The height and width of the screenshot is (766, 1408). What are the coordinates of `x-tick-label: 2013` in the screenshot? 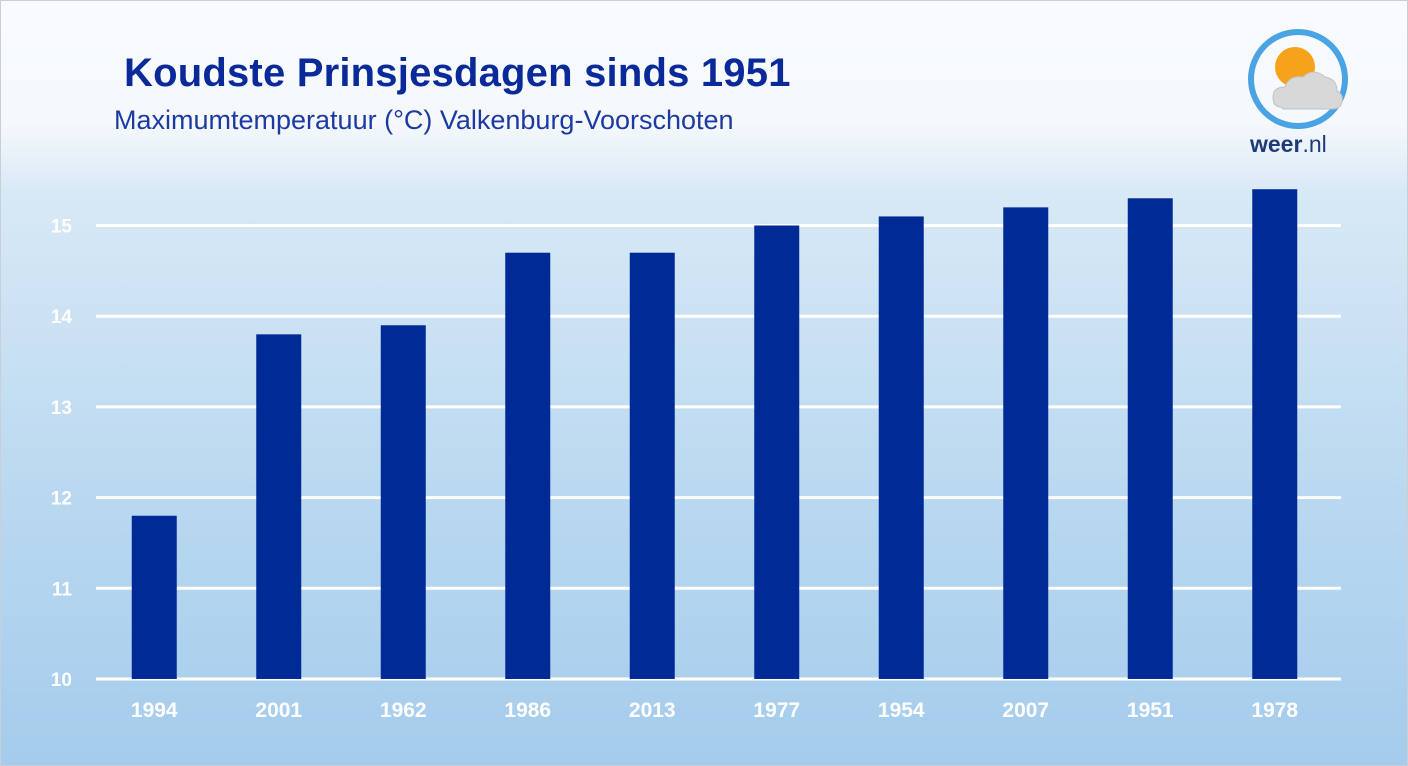 It's located at (652, 710).